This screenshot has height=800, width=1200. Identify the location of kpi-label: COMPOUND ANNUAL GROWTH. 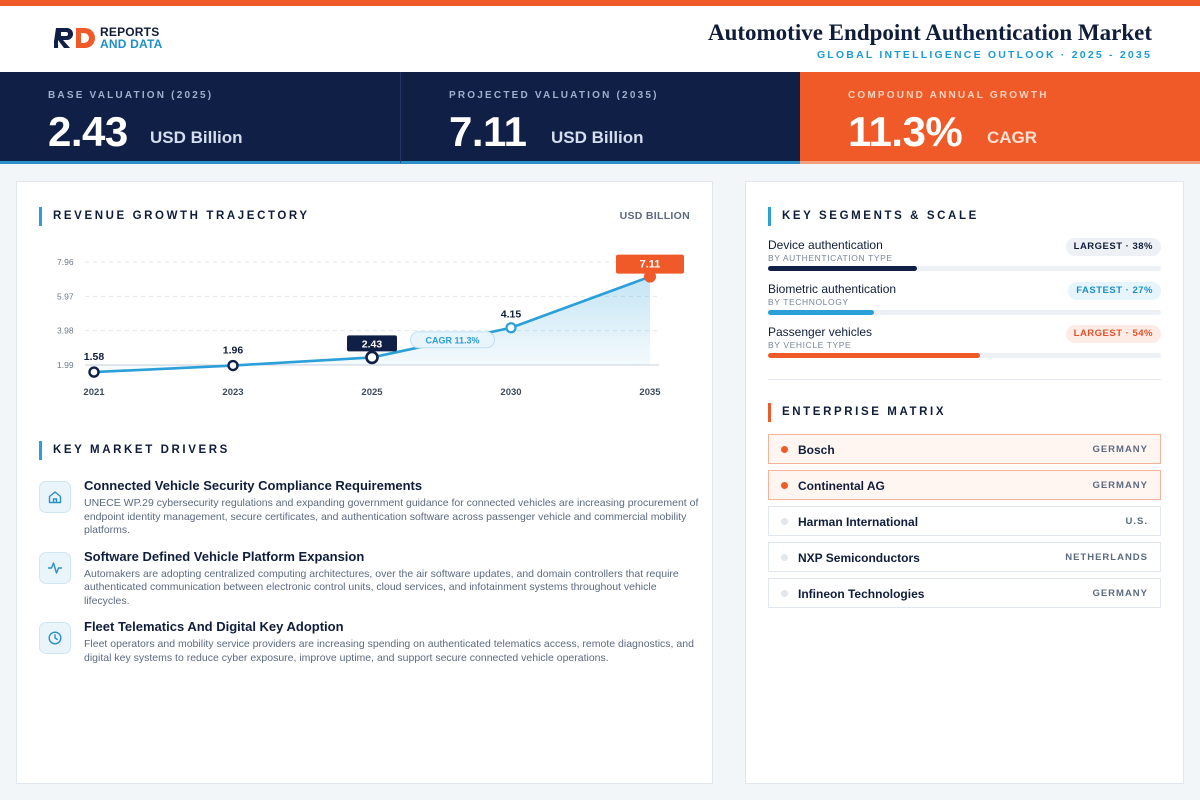
(948, 95).